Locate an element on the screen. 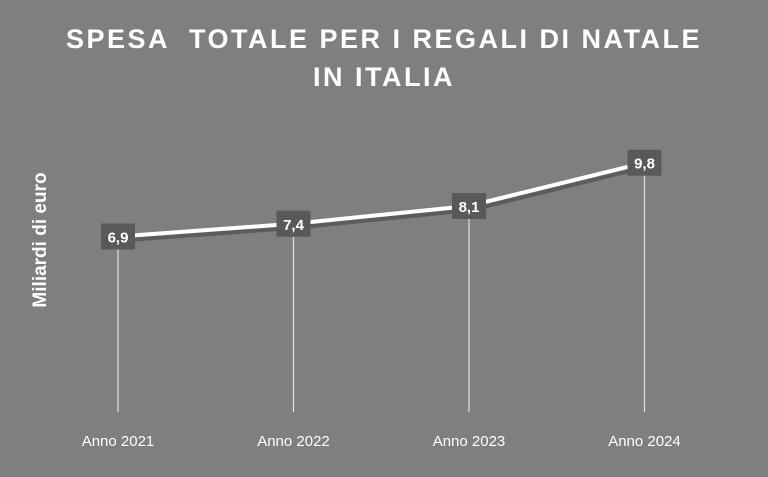 The width and height of the screenshot is (768, 477). series-line is located at coordinates (381, 199).